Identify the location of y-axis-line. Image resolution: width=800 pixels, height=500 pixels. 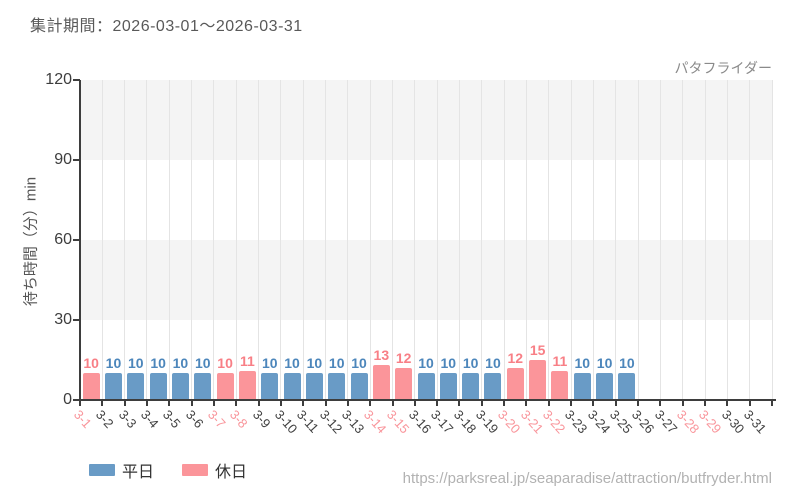
(80, 240).